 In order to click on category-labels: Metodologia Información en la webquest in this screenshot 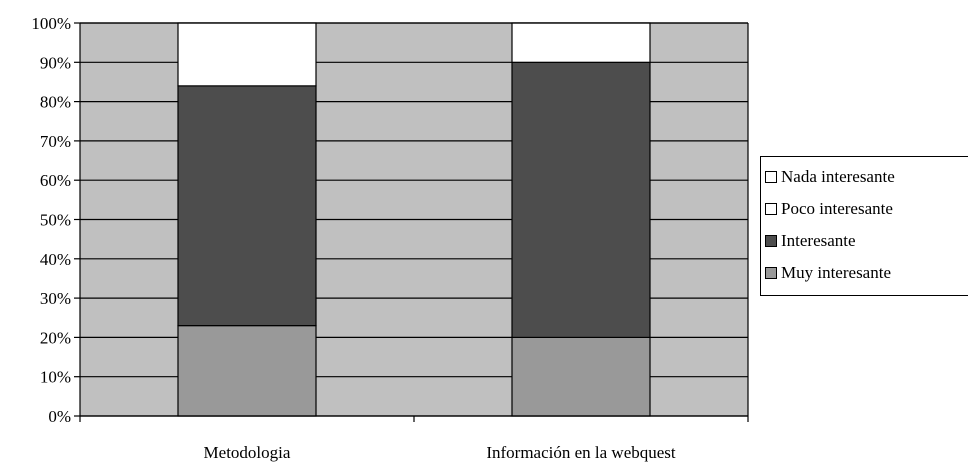, I will do `click(440, 452)`.